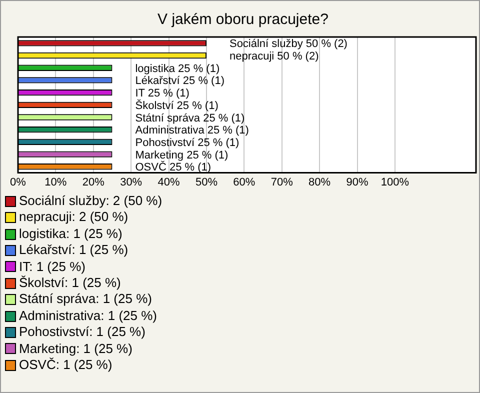 This screenshot has height=393, width=480. Describe the element at coordinates (181, 155) in the screenshot. I see `data-label: Marketing 25 % (1)` at that location.